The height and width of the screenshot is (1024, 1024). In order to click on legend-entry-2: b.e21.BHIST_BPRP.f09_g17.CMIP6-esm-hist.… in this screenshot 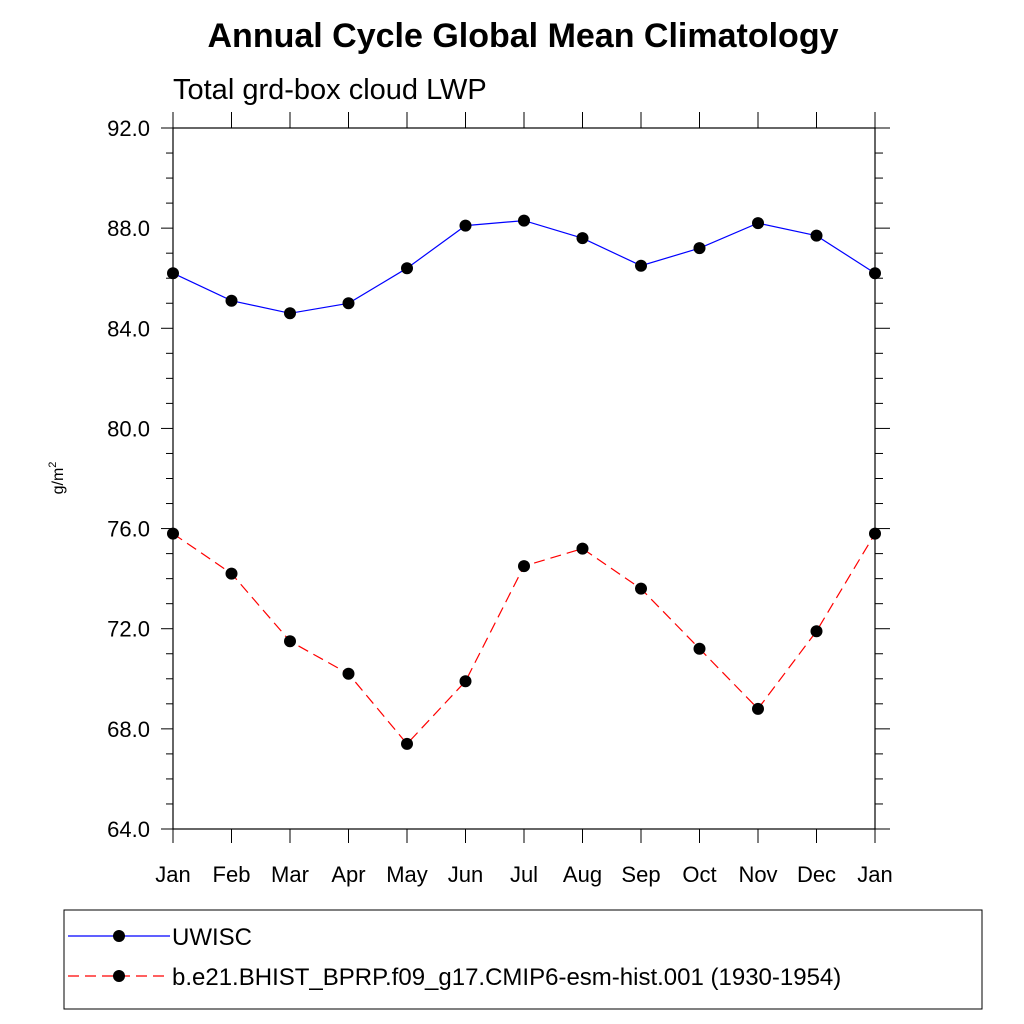, I will do `click(454, 977)`.